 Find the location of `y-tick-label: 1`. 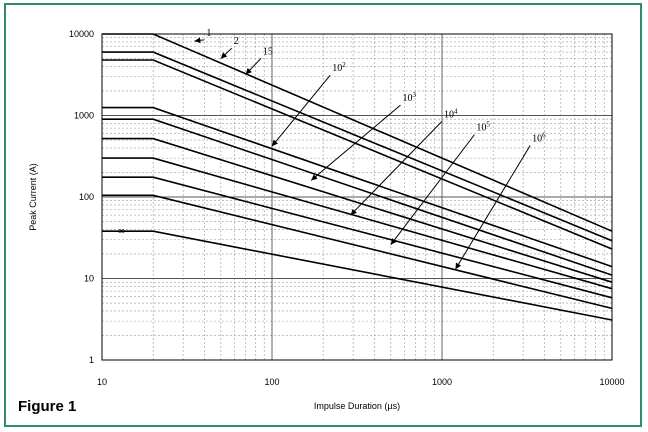

y-tick-label: 1 is located at coordinates (91, 360).